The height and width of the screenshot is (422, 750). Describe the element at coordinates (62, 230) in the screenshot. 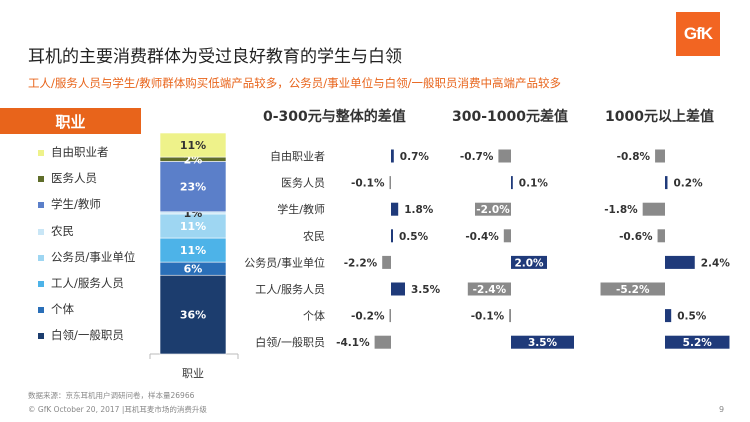

I see `legend-label: 农民` at that location.